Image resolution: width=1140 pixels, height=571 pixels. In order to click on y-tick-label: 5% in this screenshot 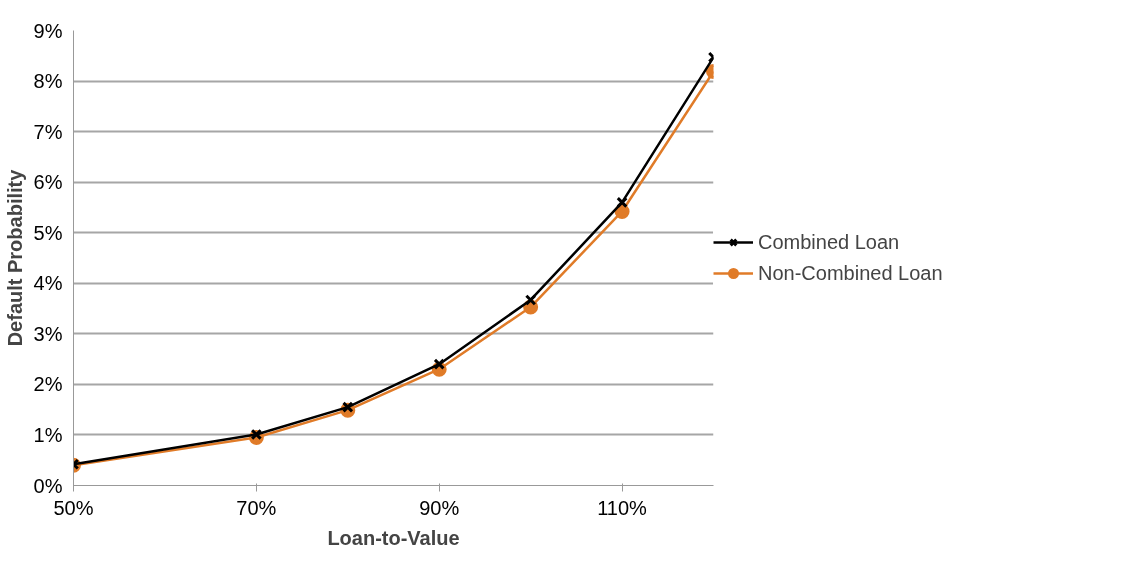, I will do `click(48, 232)`.